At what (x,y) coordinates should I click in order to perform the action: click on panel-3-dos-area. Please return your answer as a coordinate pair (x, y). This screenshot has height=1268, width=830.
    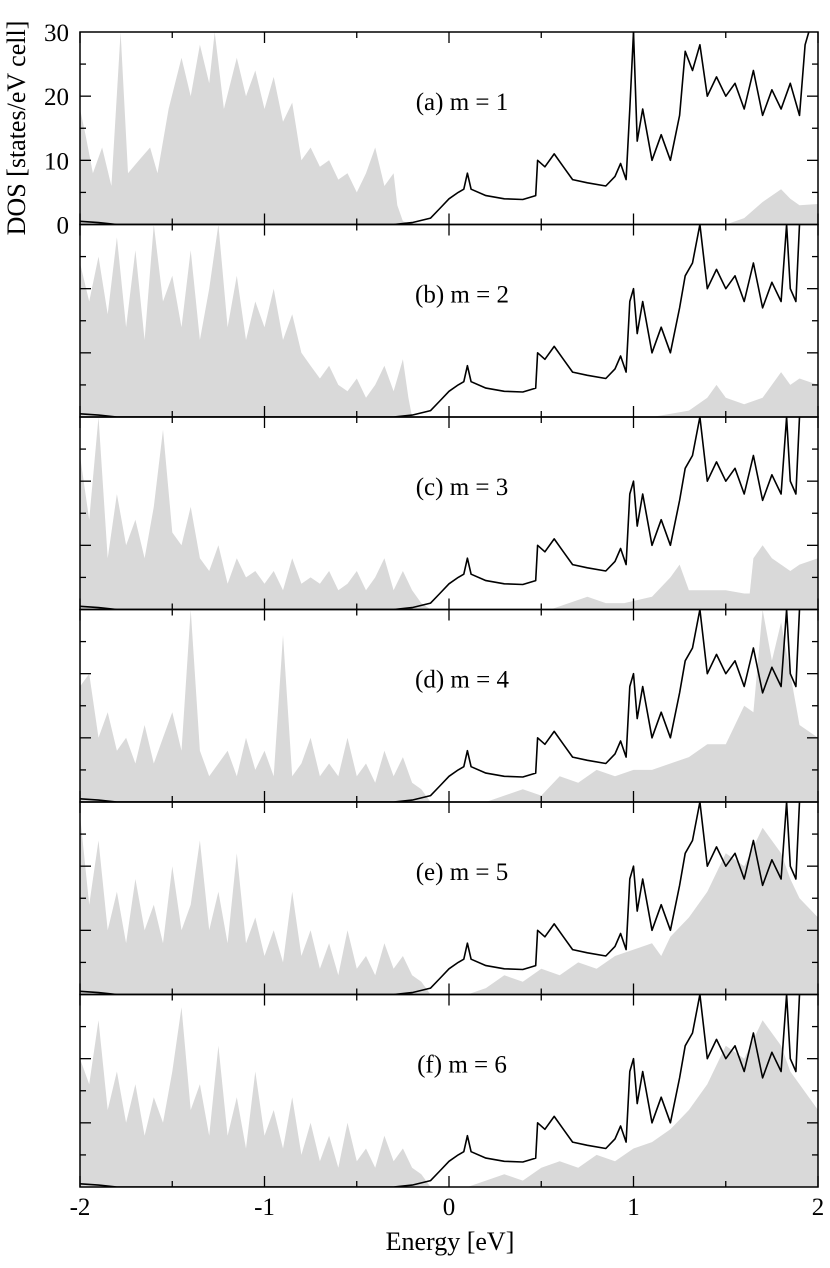
    Looking at the image, I should click on (449, 513).